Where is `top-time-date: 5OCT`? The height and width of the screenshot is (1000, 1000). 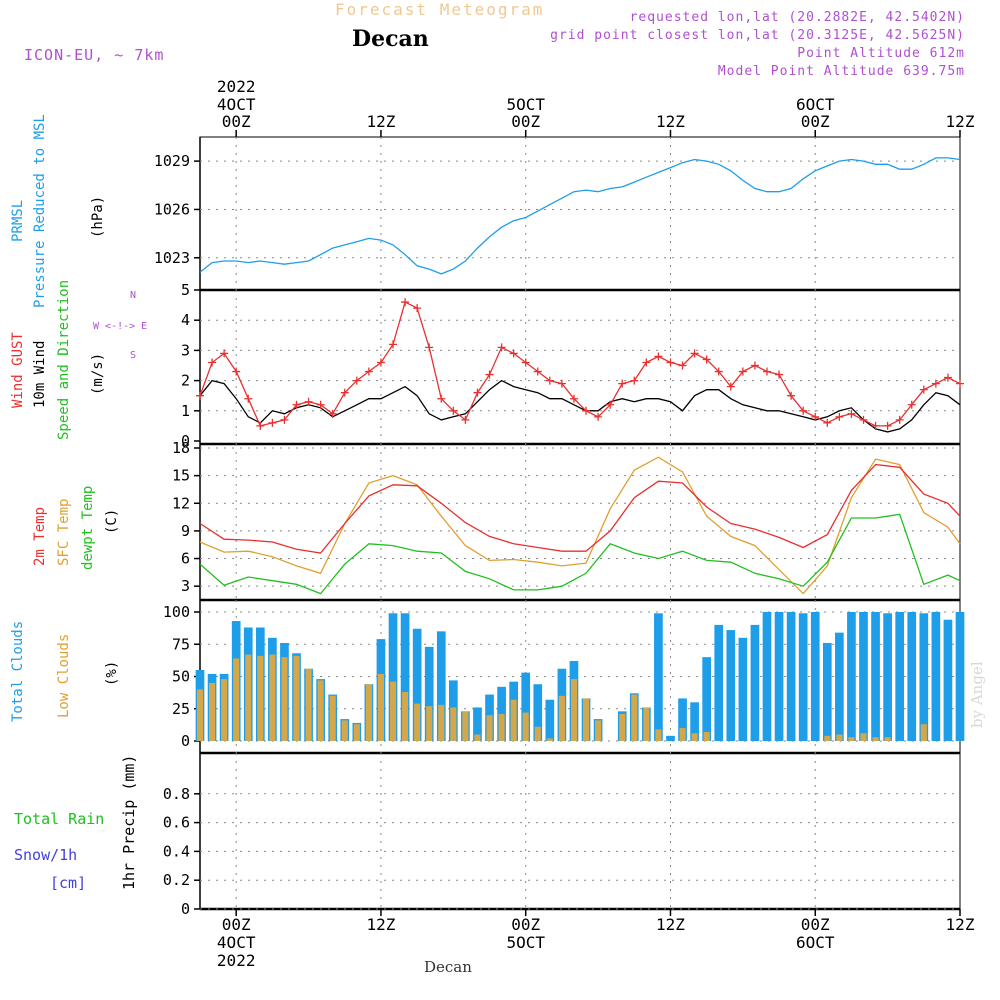 top-time-date: 5OCT is located at coordinates (525, 104).